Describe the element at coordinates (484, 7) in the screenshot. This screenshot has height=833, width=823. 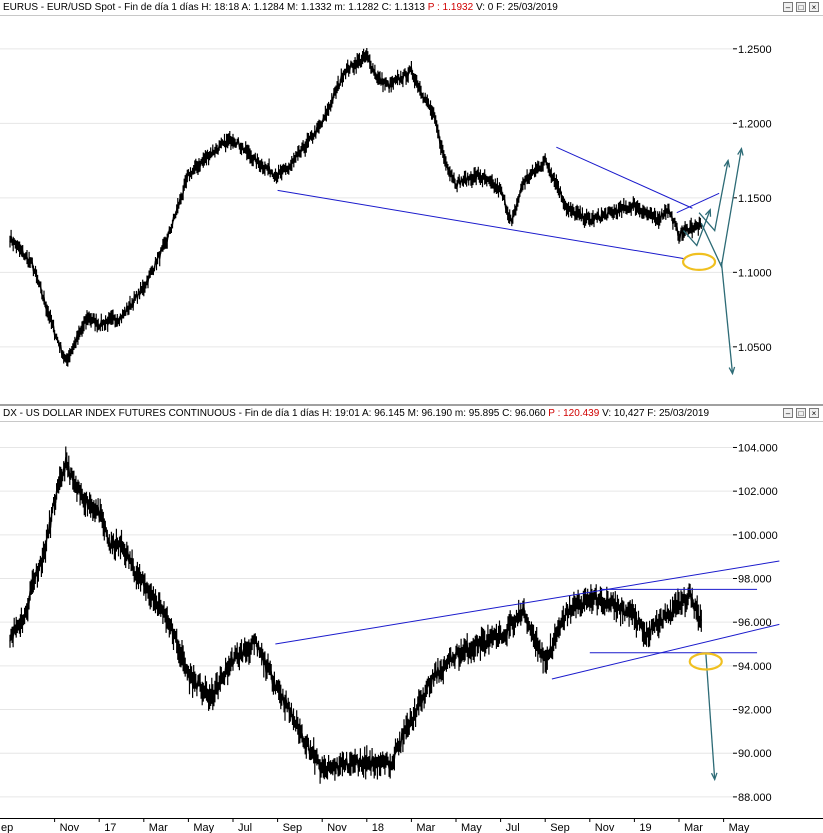
I see `eurusd-volume: V: 0` at that location.